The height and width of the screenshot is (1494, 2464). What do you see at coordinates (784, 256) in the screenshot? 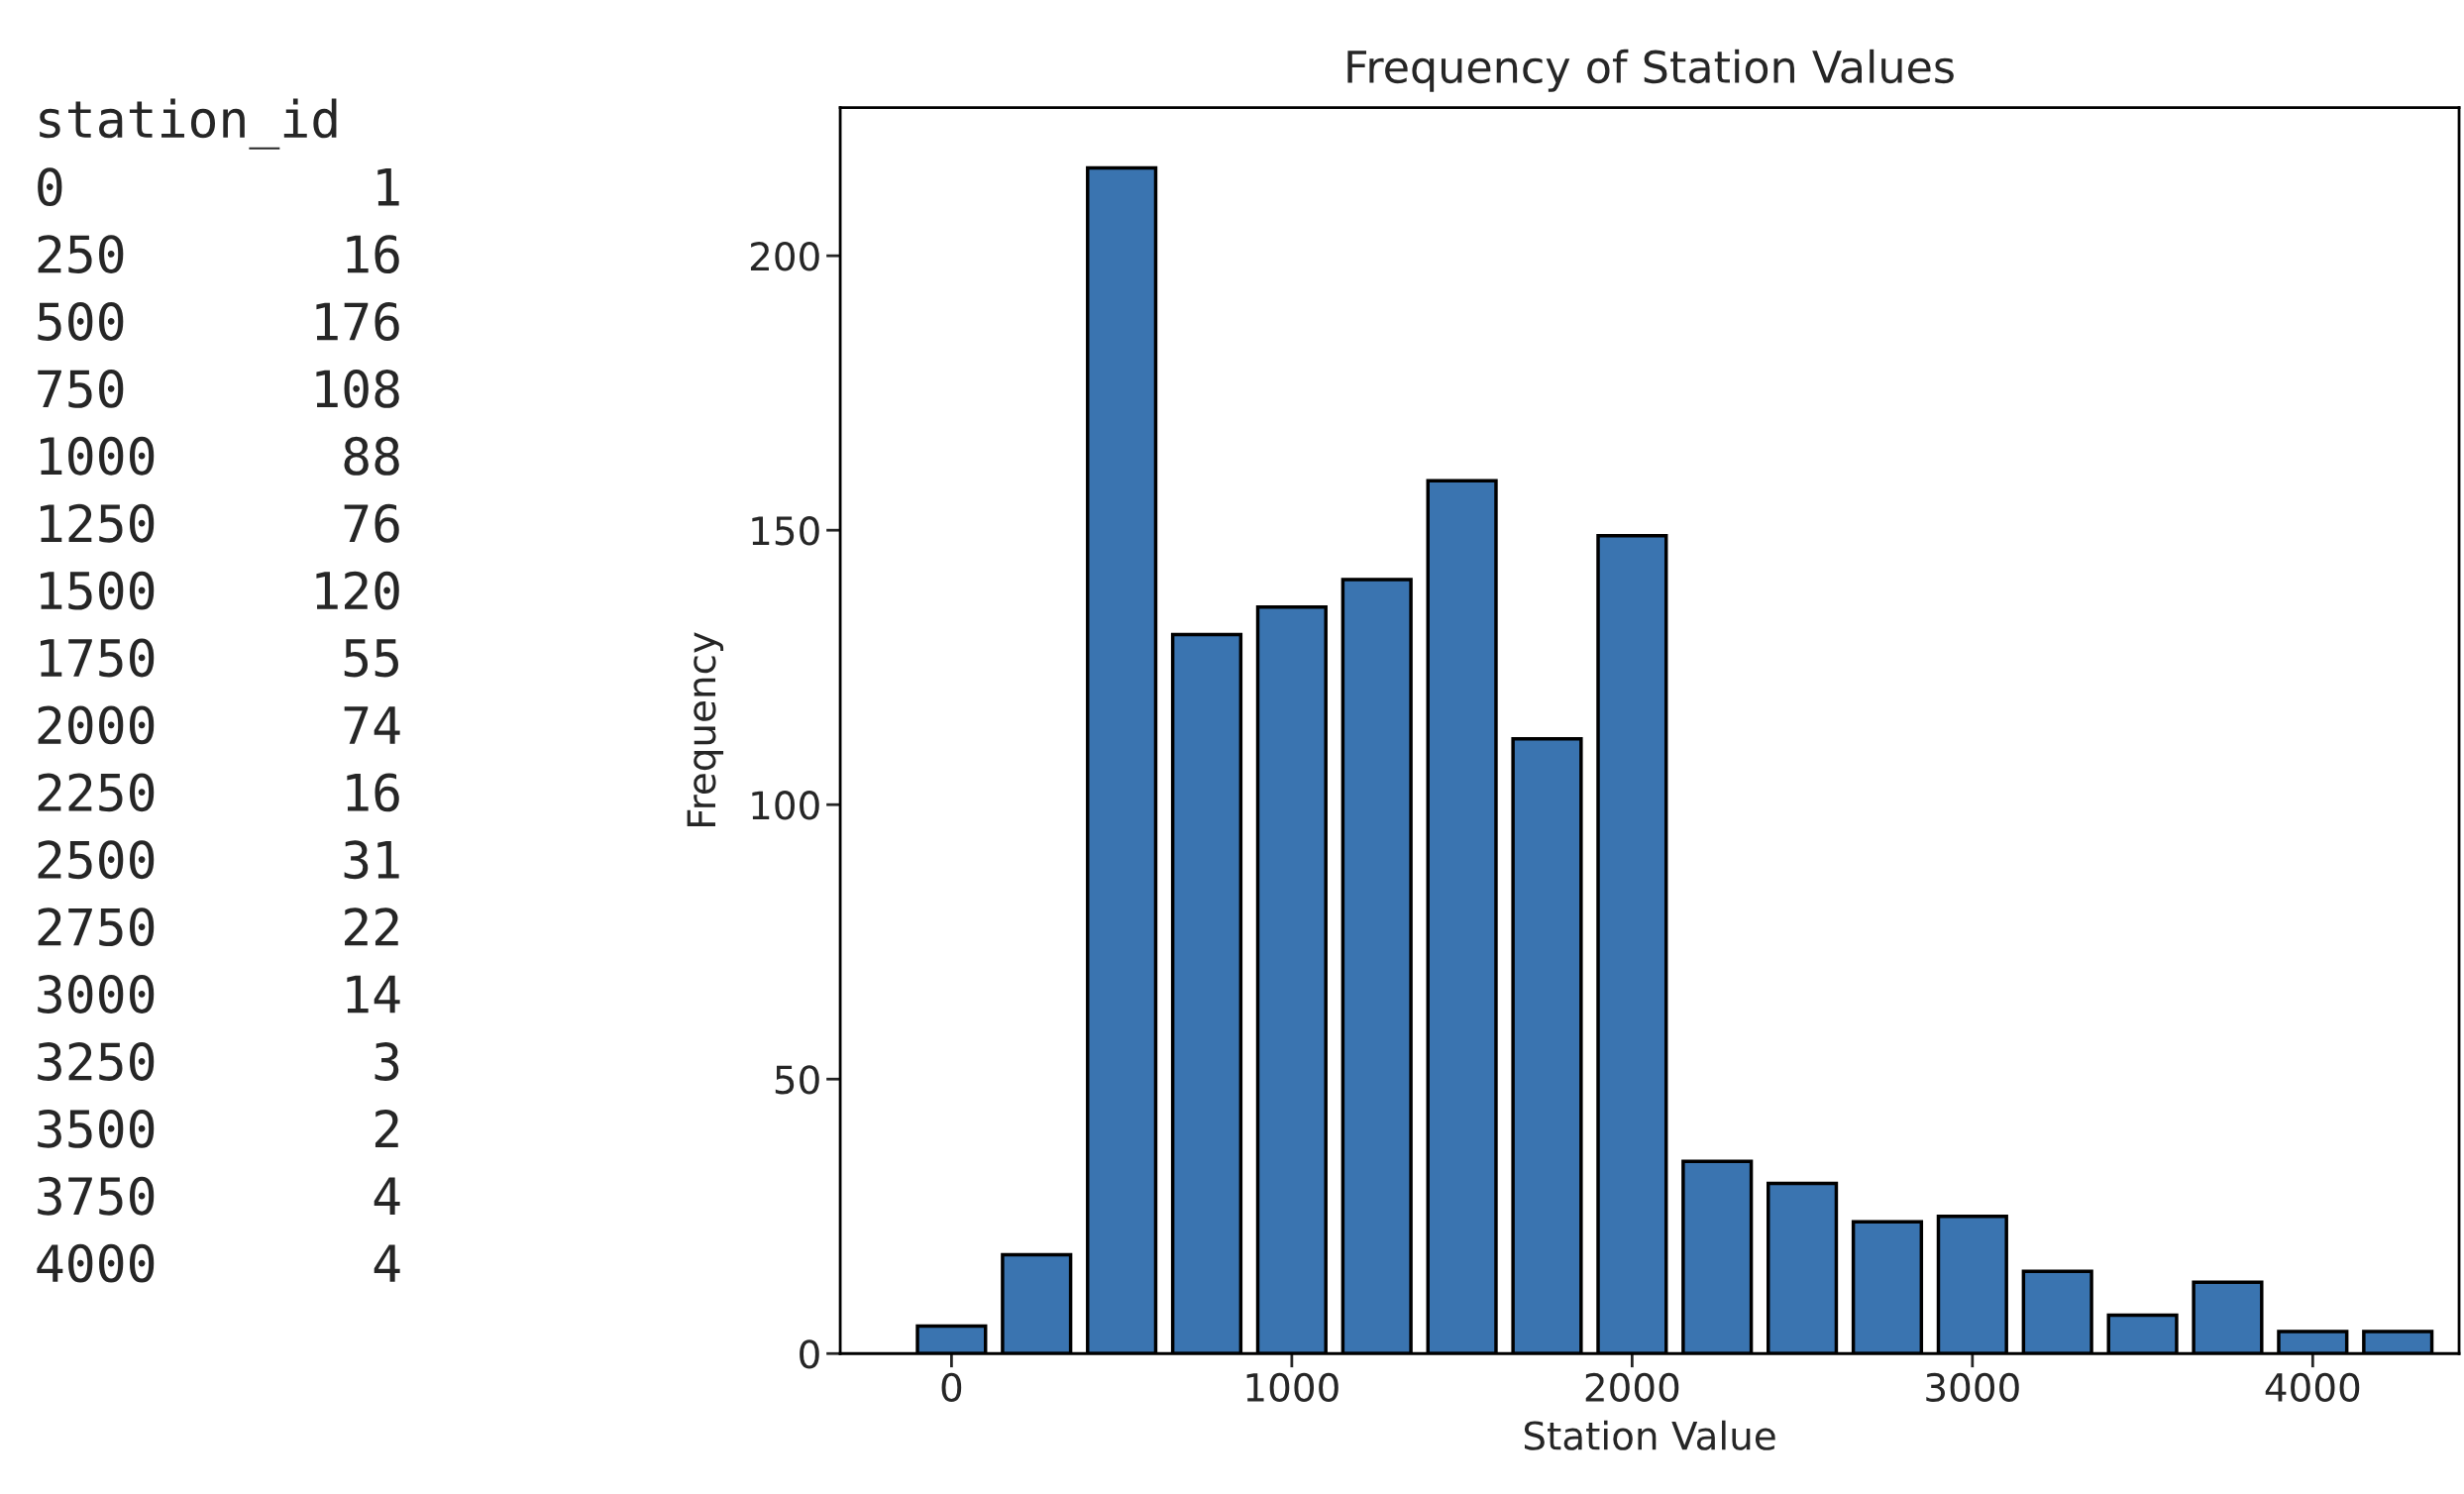
I see `y-tick-label: 200` at bounding box center [784, 256].